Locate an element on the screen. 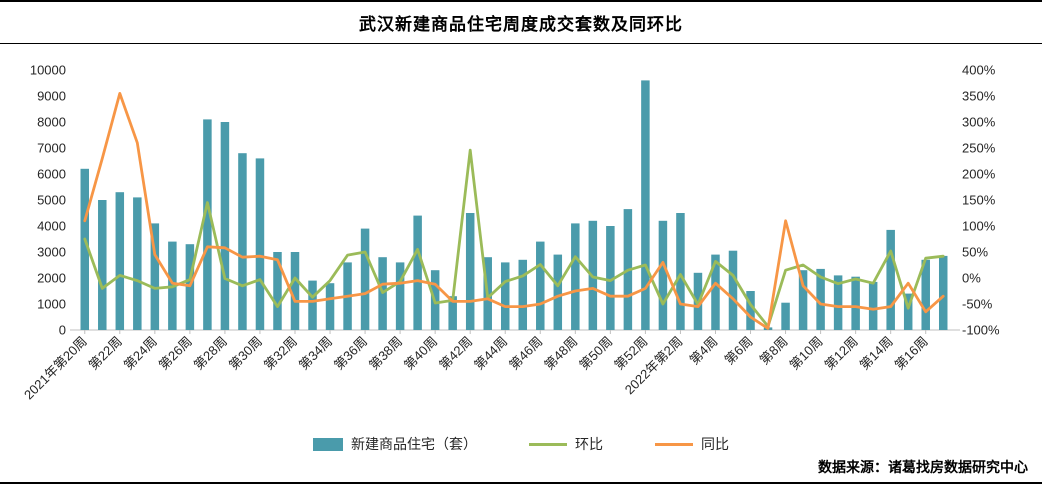 Image resolution: width=1042 pixels, height=484 pixels. right-axis-label: 200% is located at coordinates (979, 174).